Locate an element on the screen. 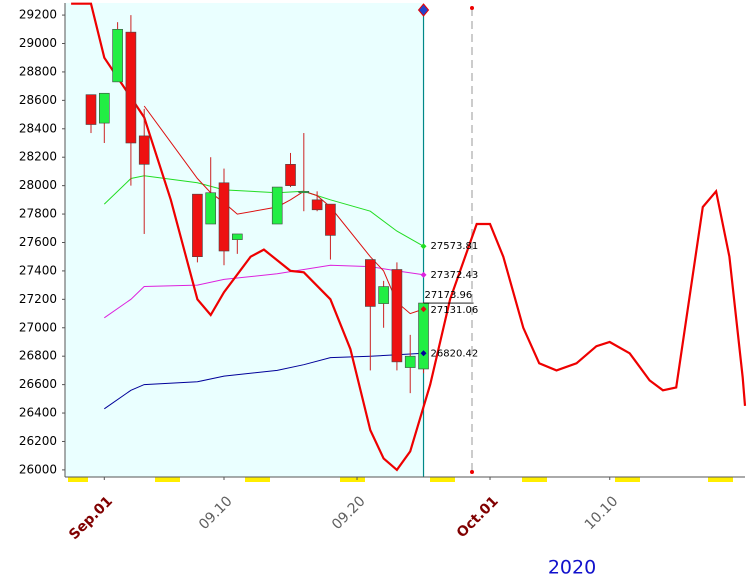 The height and width of the screenshot is (580, 752). last-value-label: 26820.42 is located at coordinates (455, 353).